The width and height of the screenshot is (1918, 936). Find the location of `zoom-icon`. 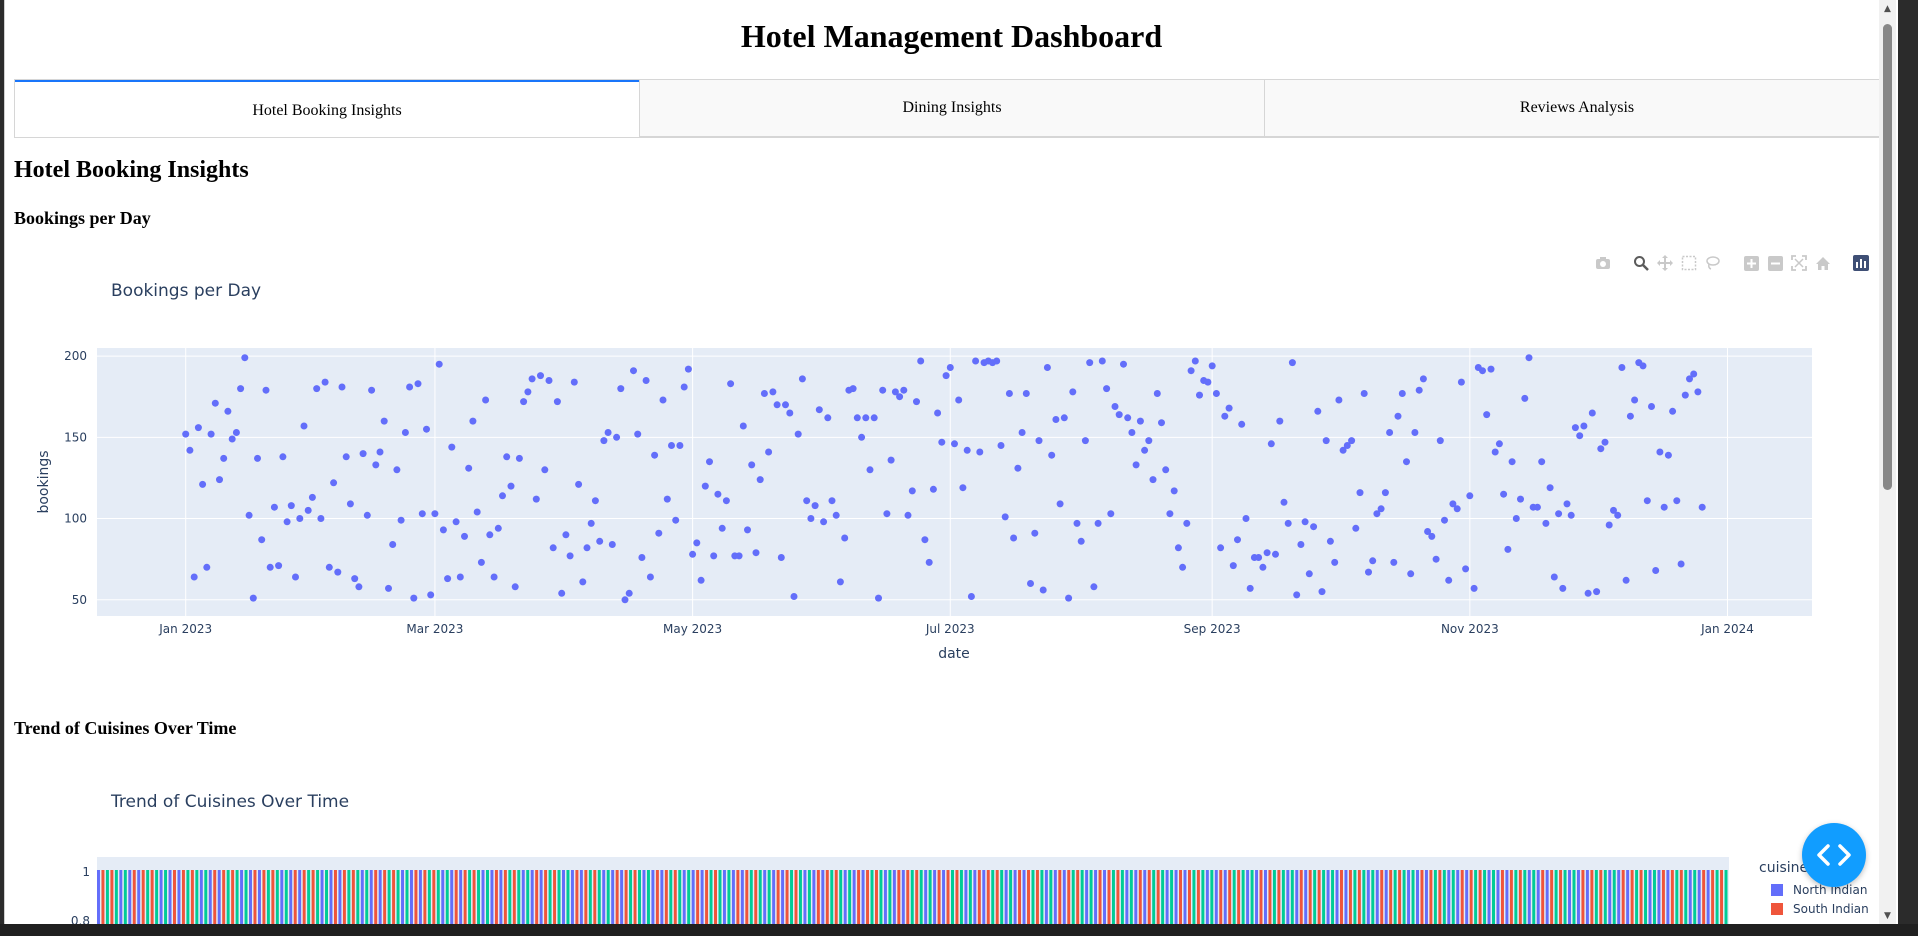

zoom-icon is located at coordinates (1641, 263).